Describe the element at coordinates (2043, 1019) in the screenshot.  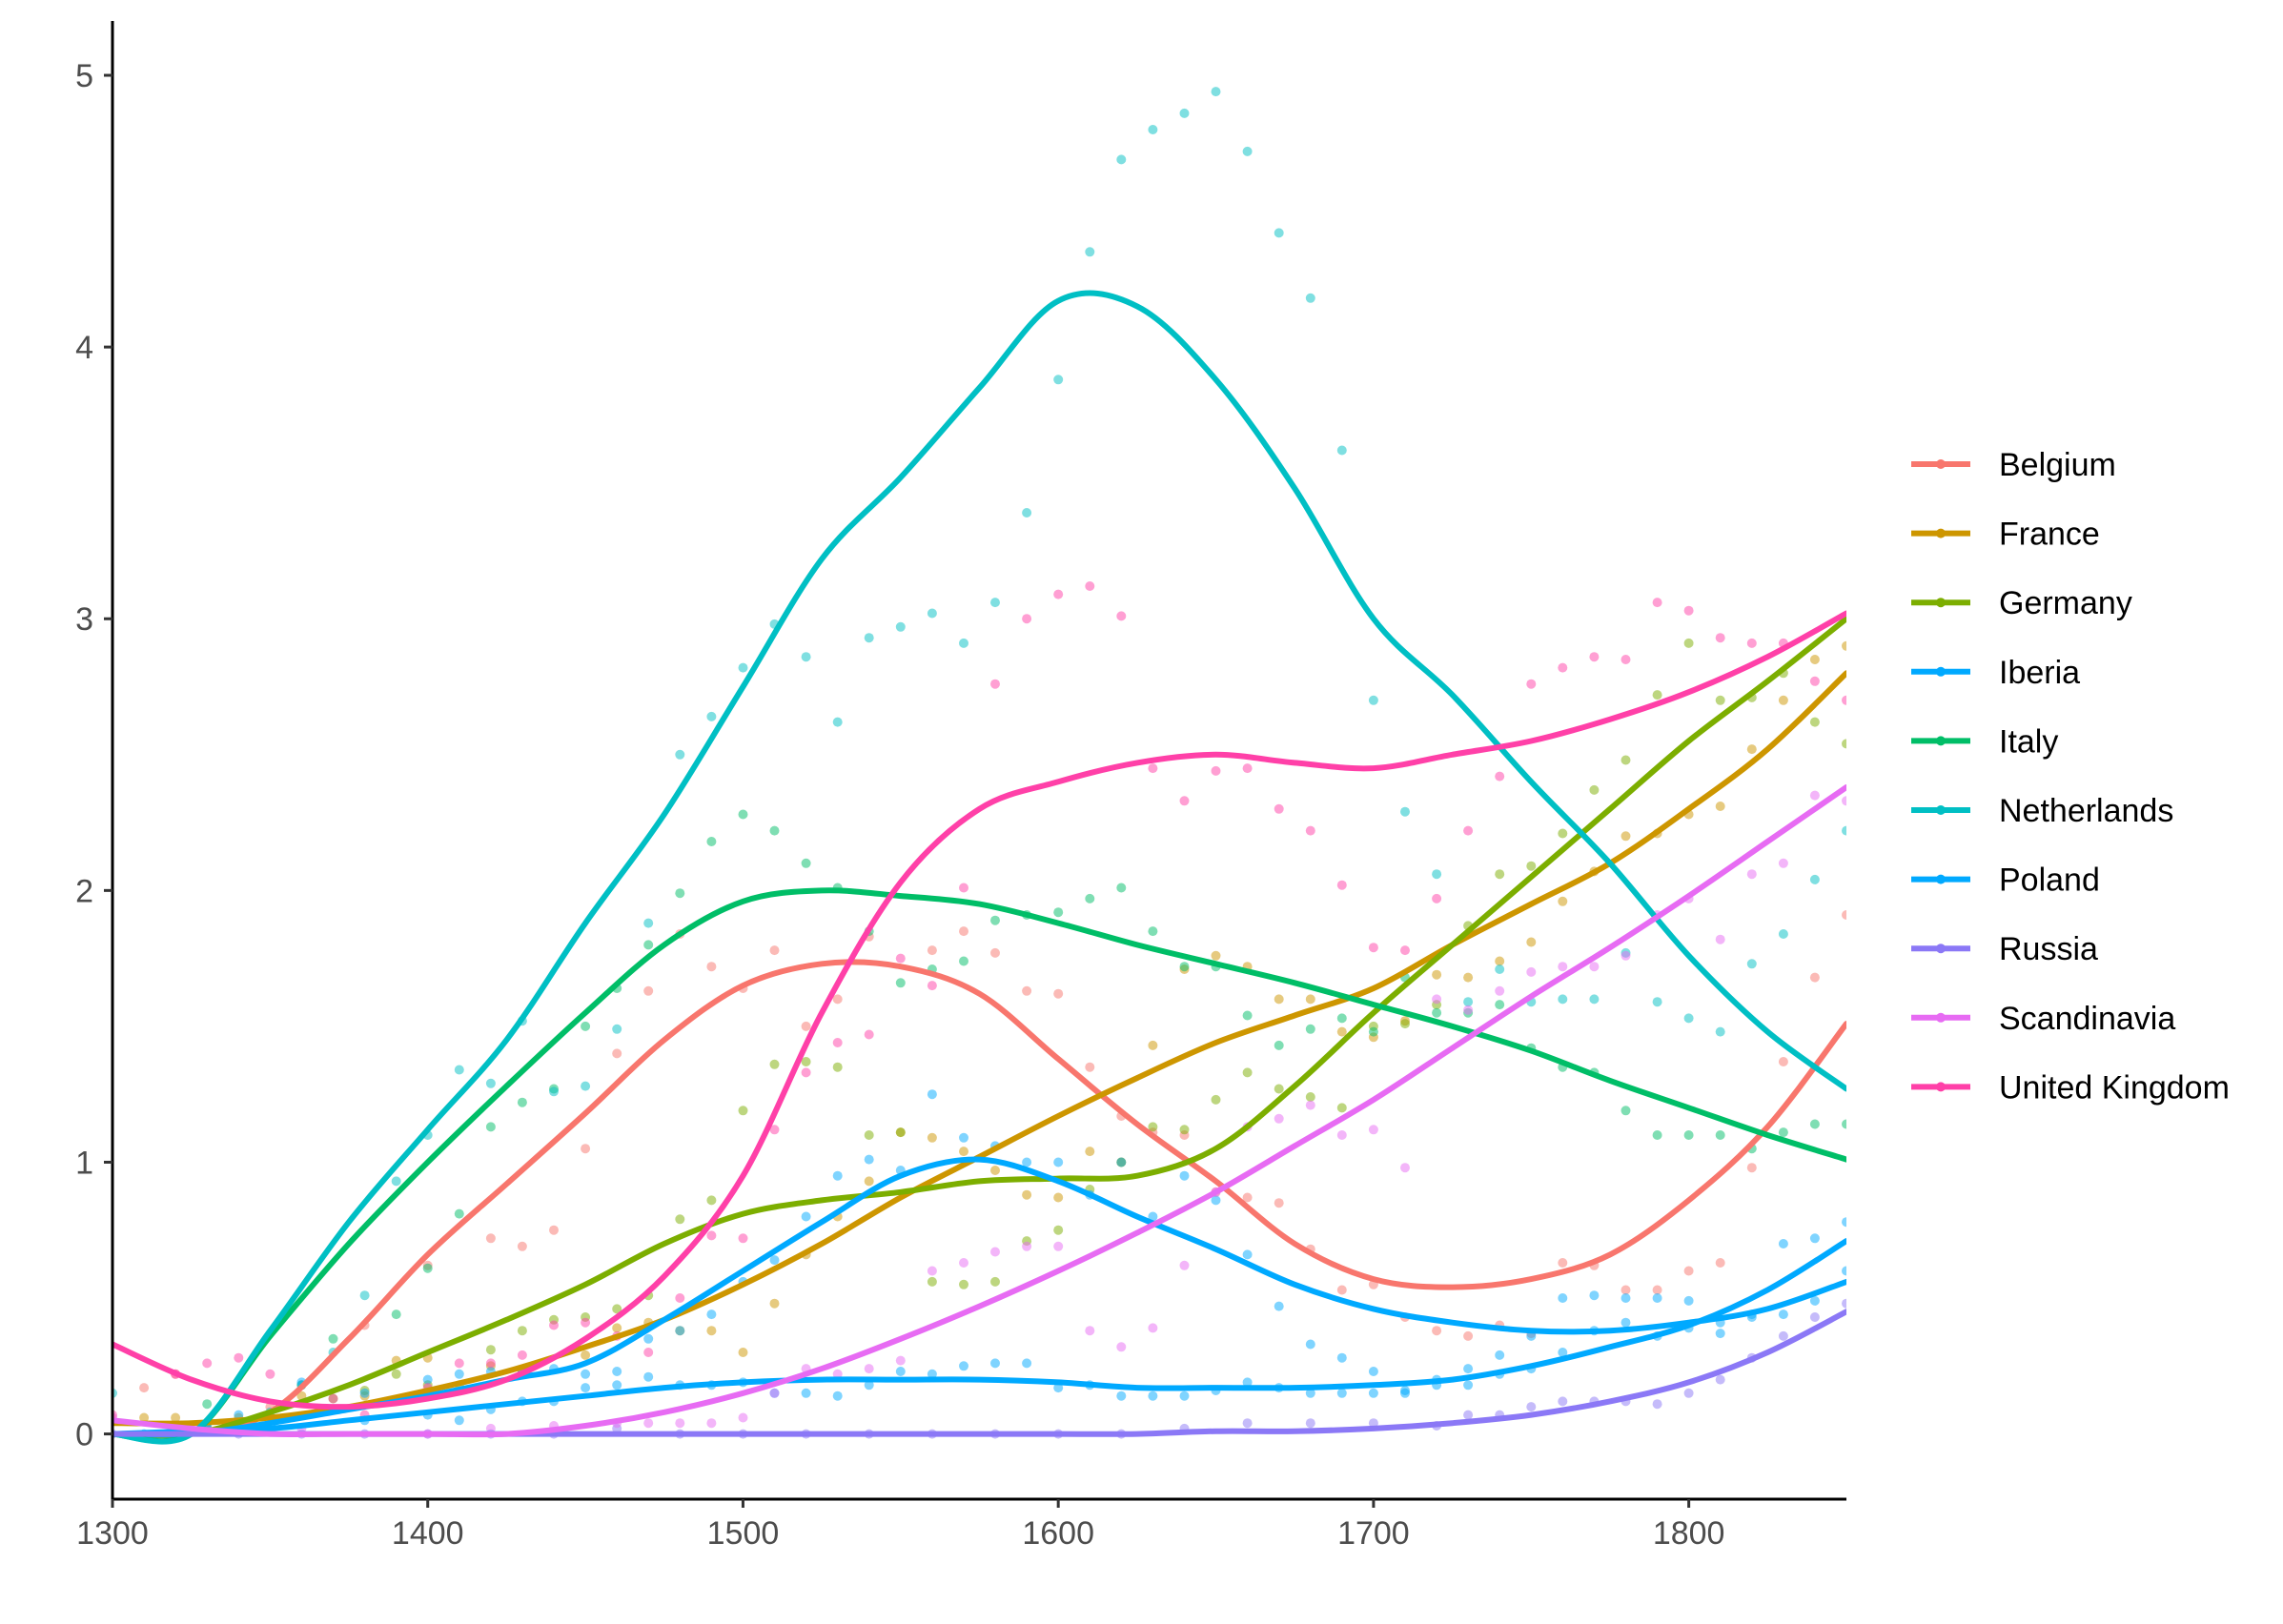
I see `legend-item-scandinavia: Scandinavia` at that location.